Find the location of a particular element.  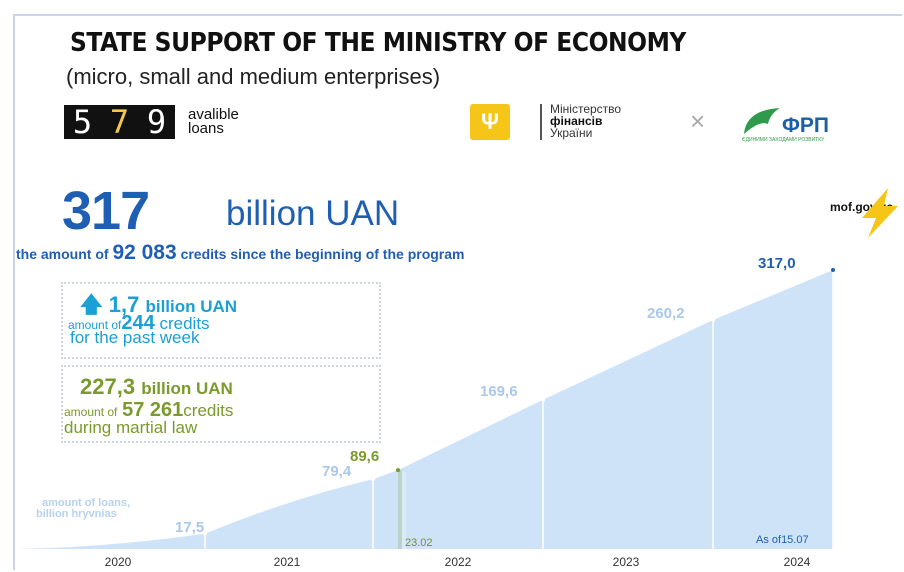

credits-count: 92 083 is located at coordinates (144, 252).